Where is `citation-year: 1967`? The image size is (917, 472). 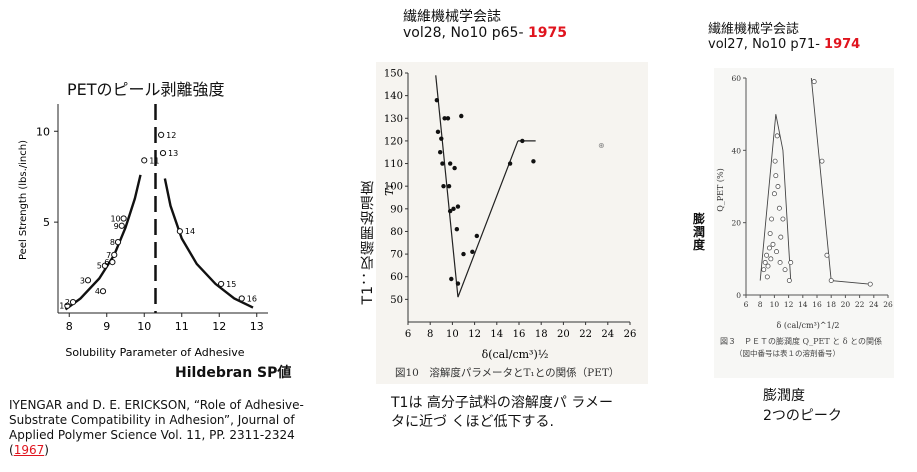
citation-year: 1967 is located at coordinates (29, 450).